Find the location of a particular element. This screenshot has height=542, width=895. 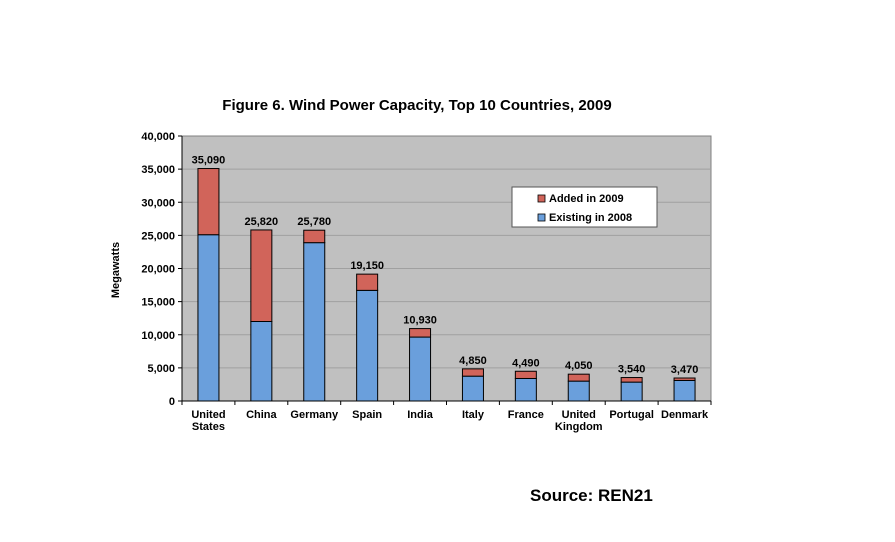

data-label: 4,850 is located at coordinates (473, 361).